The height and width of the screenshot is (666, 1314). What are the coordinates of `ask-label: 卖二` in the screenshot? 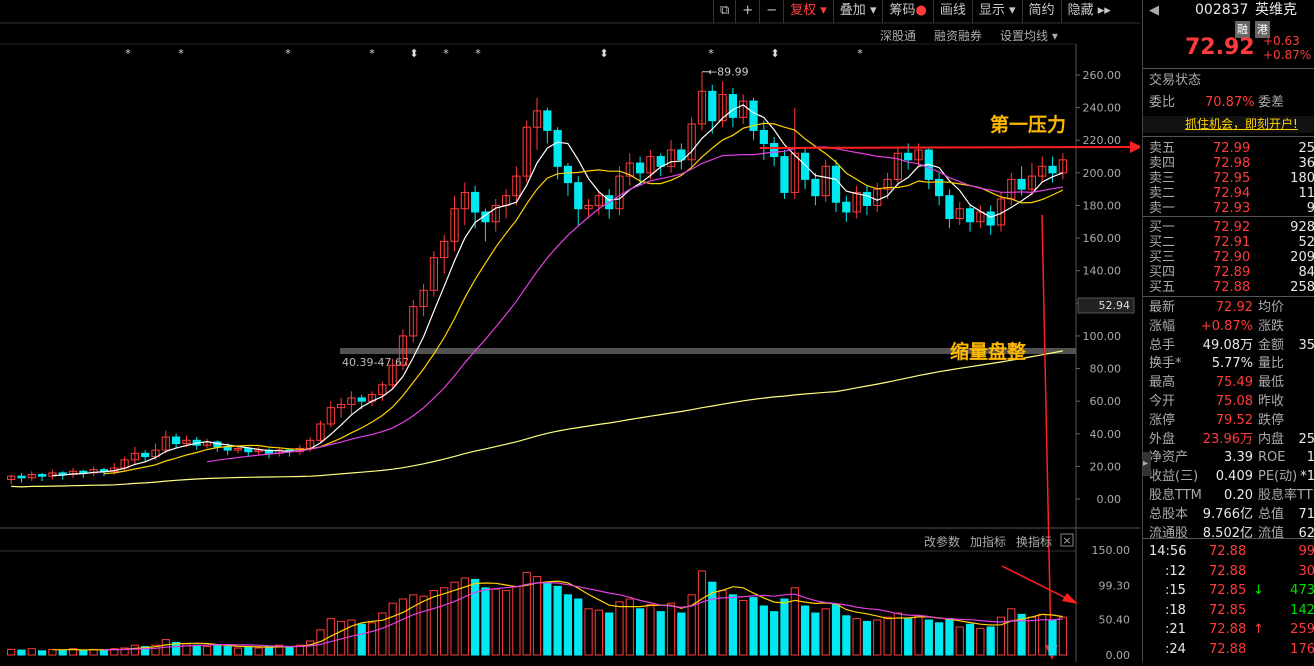 It's located at (1162, 193).